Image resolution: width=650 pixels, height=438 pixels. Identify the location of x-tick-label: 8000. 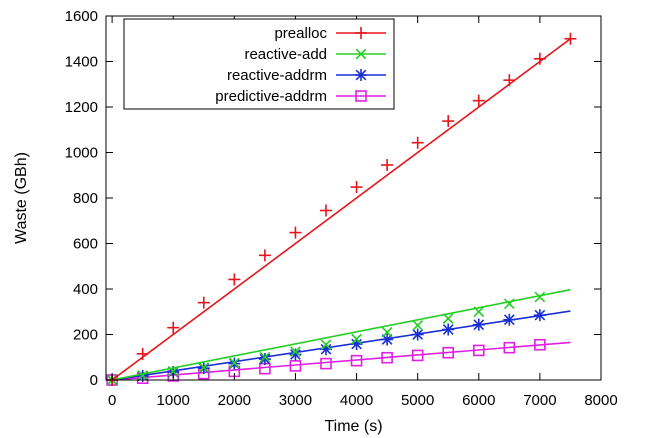
(600, 400).